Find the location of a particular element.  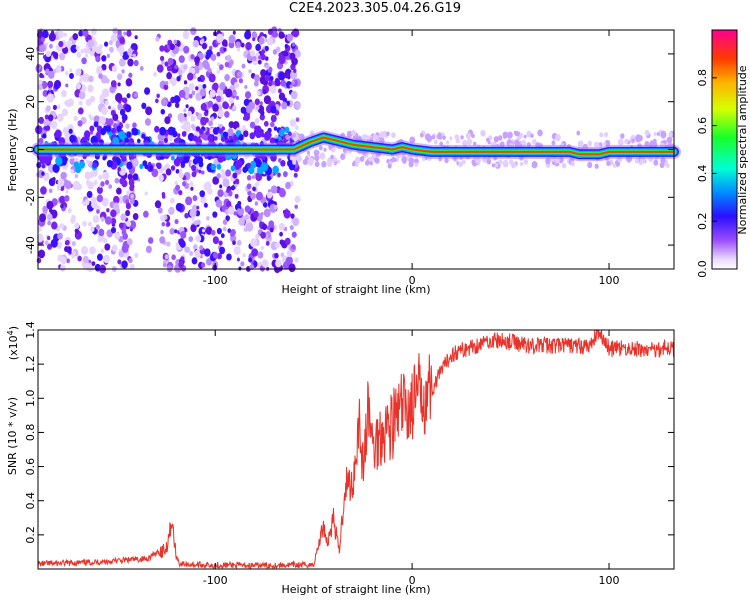

y-tick-label: 1.4 is located at coordinates (30, 330).